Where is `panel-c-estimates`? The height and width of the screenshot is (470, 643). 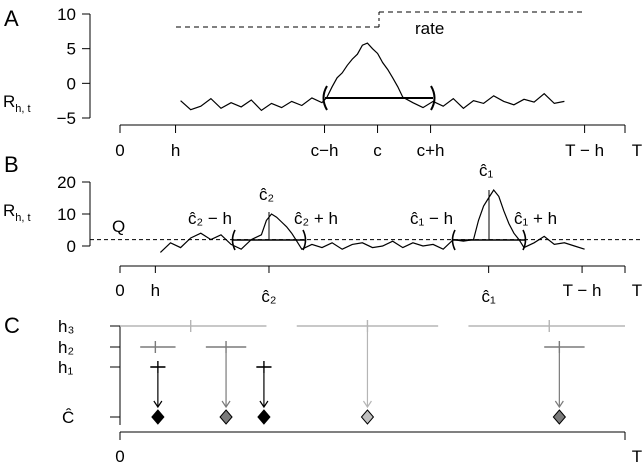 panel-c-estimates is located at coordinates (359, 378).